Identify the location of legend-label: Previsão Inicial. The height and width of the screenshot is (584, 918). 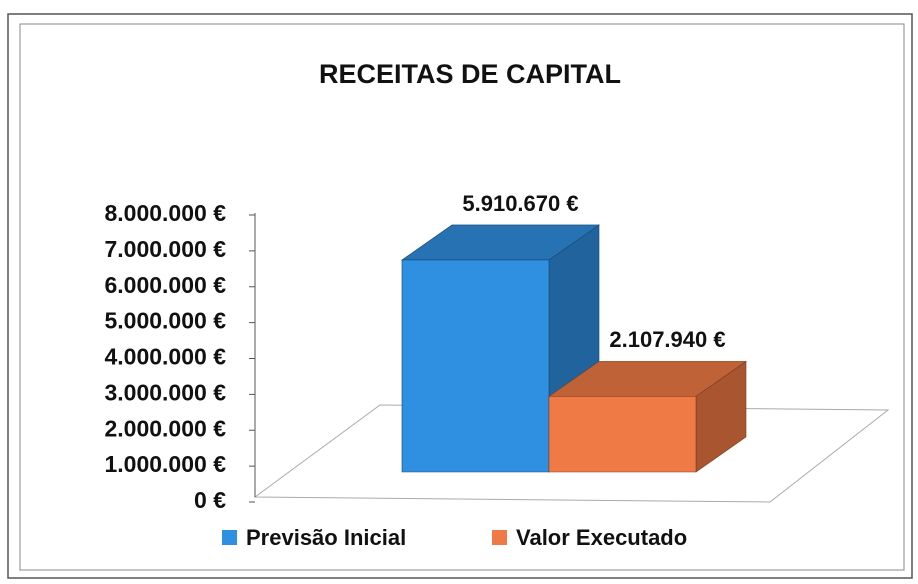
(326, 537).